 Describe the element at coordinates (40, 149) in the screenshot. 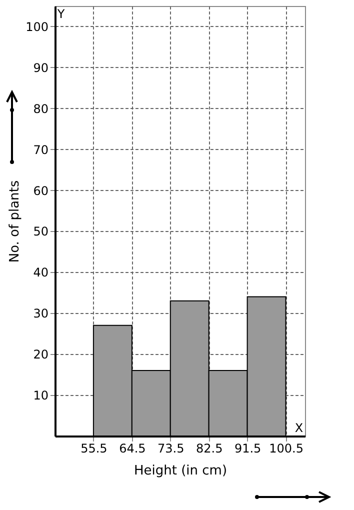

I see `y-tick-label: 70` at that location.